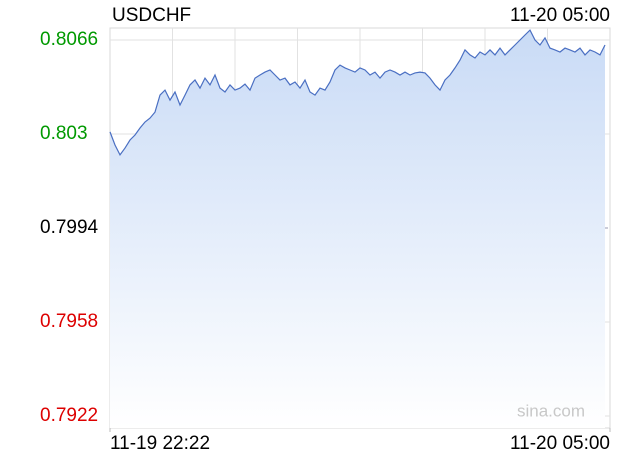  What do you see at coordinates (69, 39) in the screenshot?
I see `y-tick-label: 0.8066` at bounding box center [69, 39].